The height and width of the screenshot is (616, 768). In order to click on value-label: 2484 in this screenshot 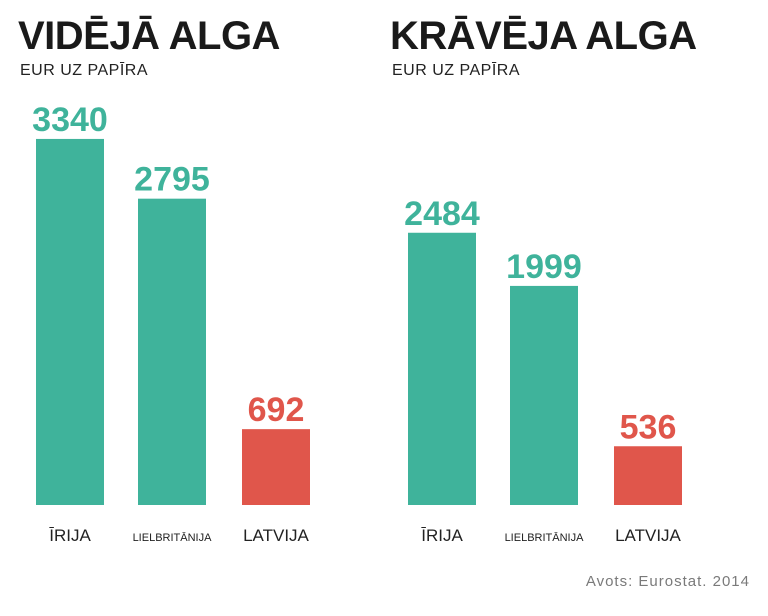, I will do `click(442, 214)`.